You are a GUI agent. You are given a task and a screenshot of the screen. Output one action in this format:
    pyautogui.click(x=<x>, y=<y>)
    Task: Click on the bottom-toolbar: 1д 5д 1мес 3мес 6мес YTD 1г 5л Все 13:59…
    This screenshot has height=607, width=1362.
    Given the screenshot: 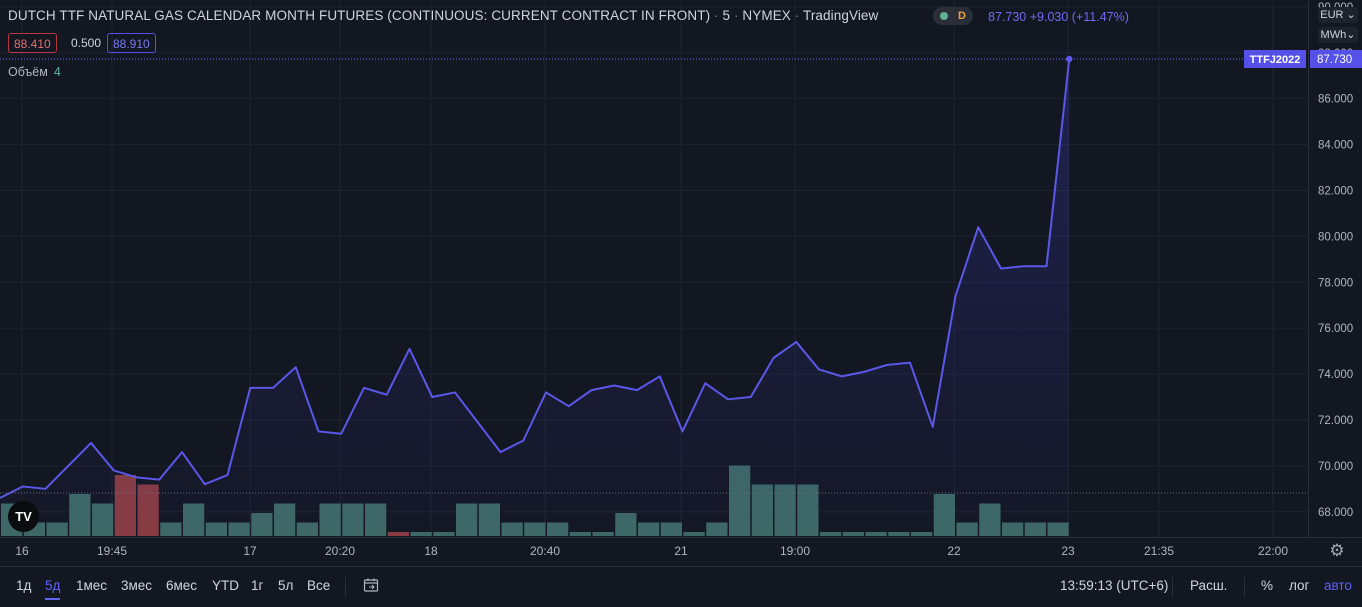 What is the action you would take?
    pyautogui.click(x=681, y=586)
    